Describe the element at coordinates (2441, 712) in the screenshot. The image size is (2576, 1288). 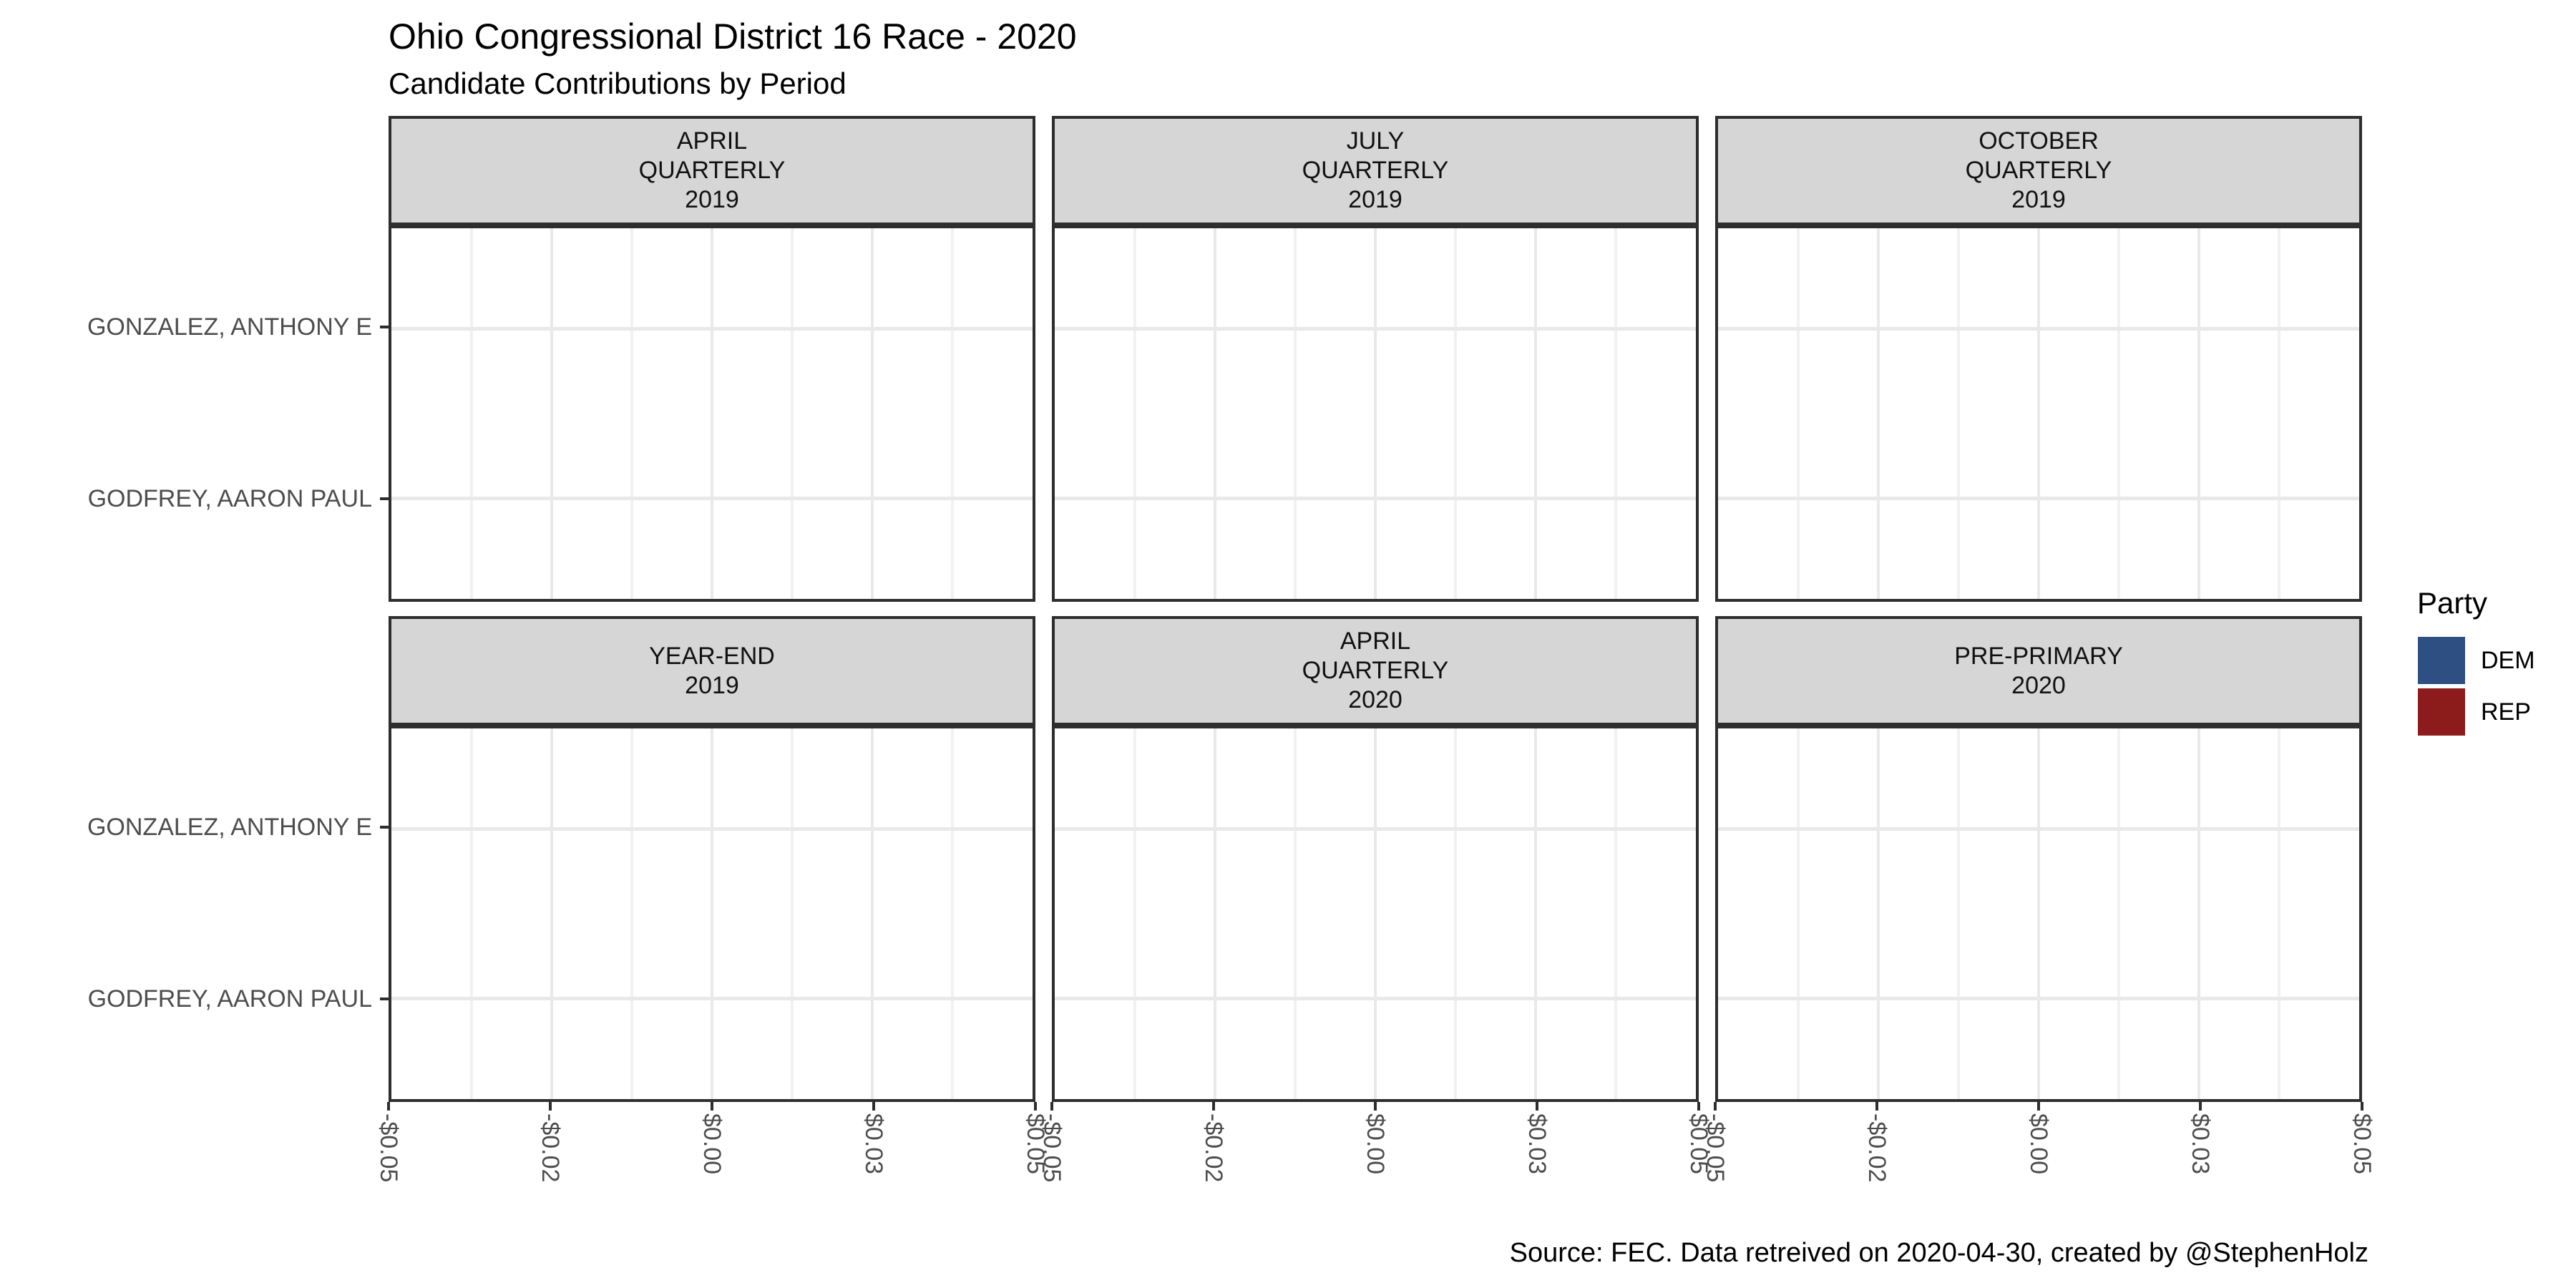
I see `legend-key-swatch-rep` at that location.